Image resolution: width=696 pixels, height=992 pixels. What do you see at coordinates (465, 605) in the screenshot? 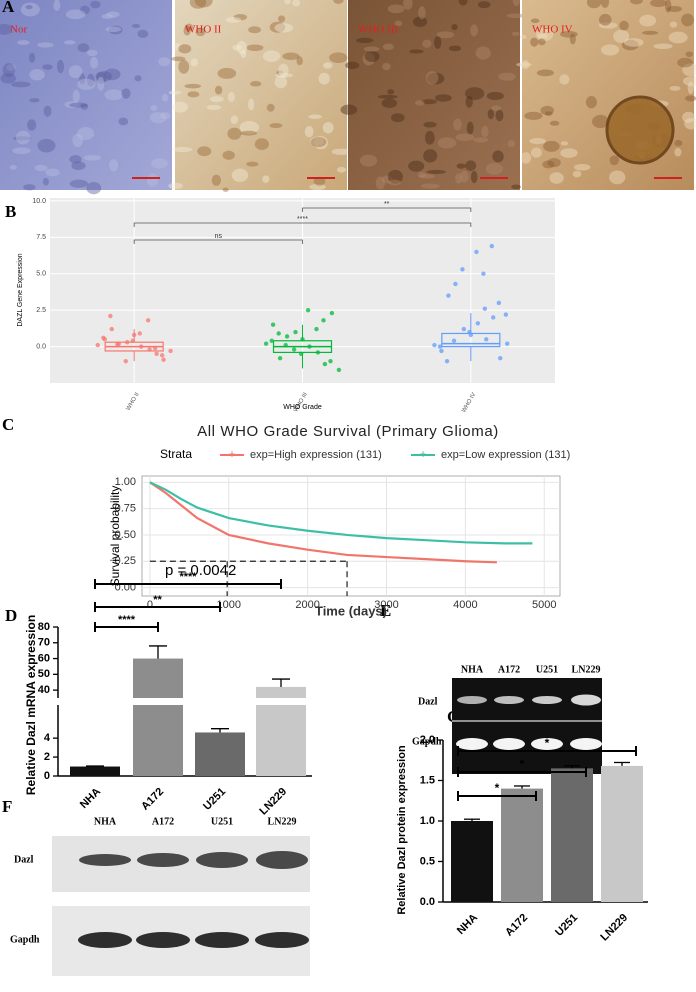
I see `x-tick-label: 4000` at bounding box center [465, 605].